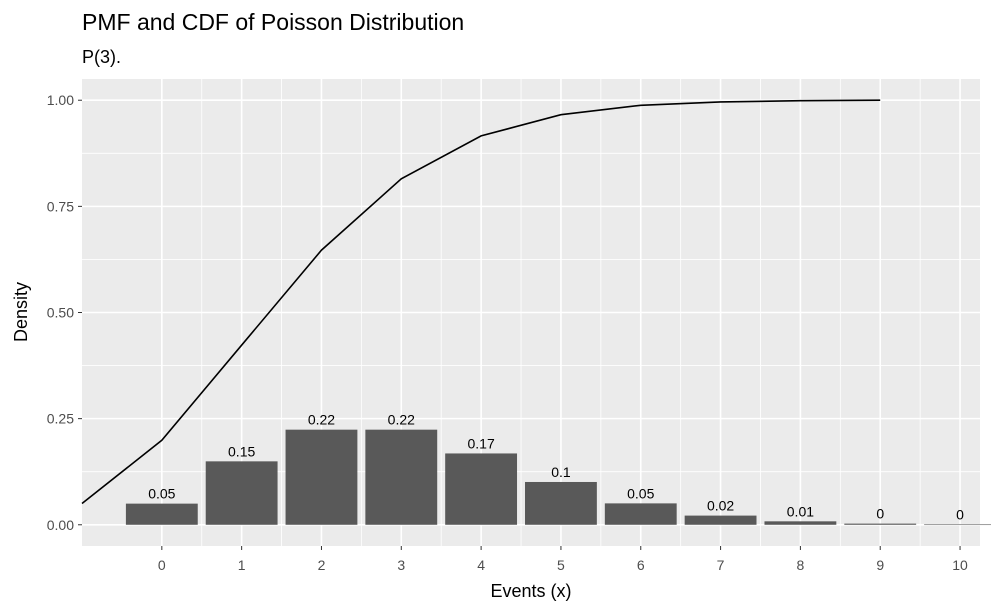 This screenshot has width=991, height=612. What do you see at coordinates (640, 493) in the screenshot?
I see `bar-label-x-6: 0.05` at bounding box center [640, 493].